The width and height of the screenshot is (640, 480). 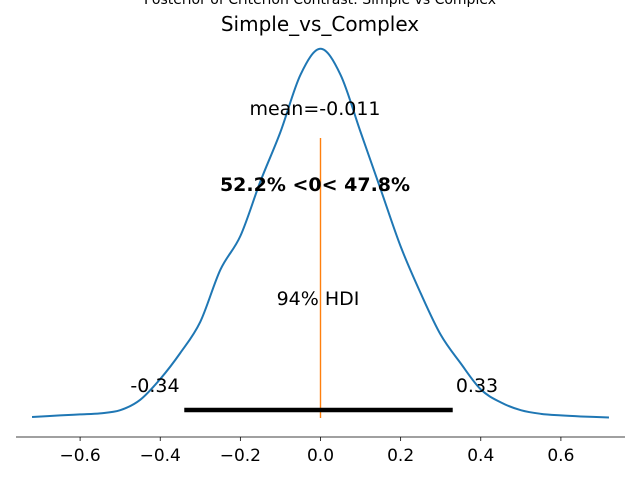 What do you see at coordinates (240, 456) in the screenshot?
I see `x-tick-label: −0.2` at bounding box center [240, 456].